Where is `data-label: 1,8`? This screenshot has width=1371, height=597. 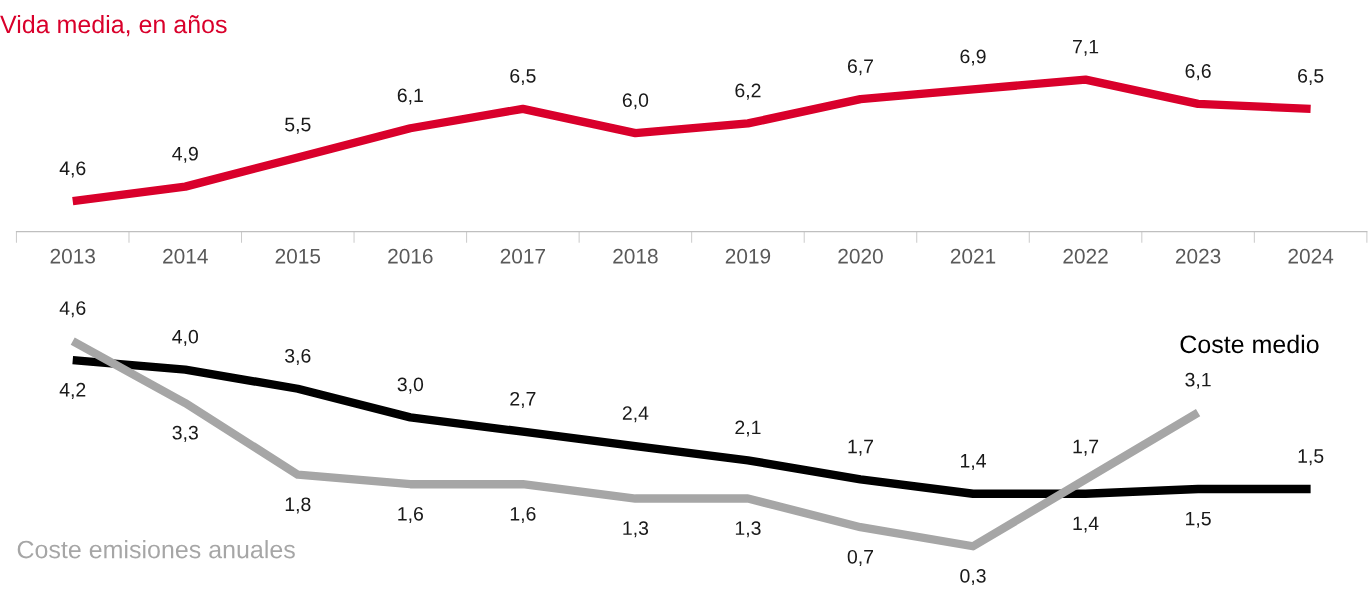
data-label: 1,8 is located at coordinates (298, 505).